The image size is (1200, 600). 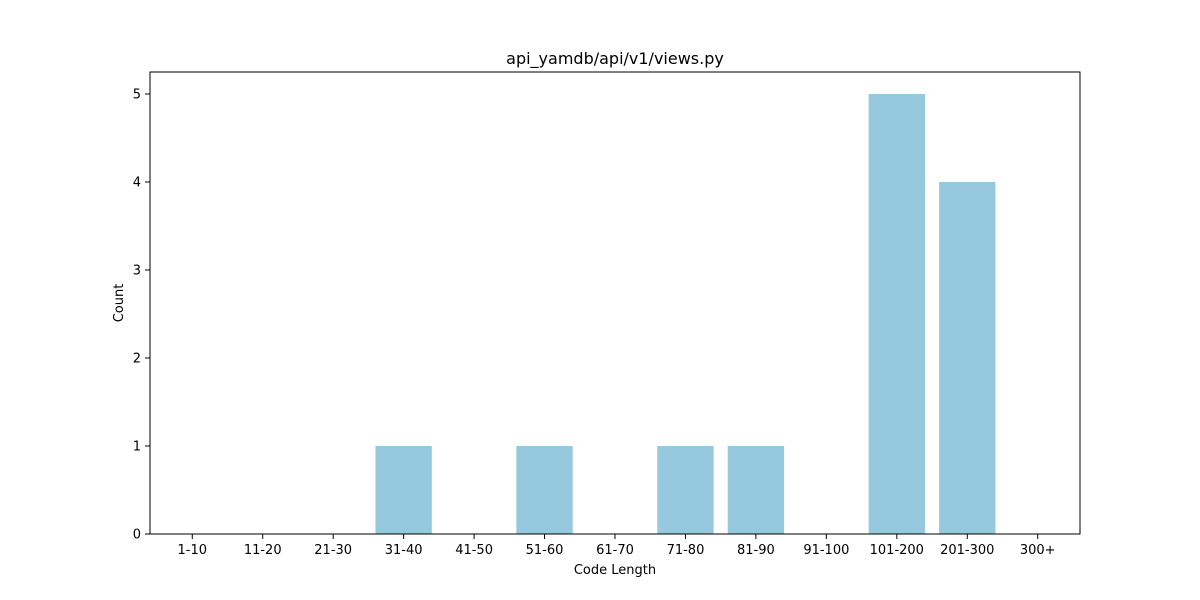 I want to click on y-tick-label: 2, so click(x=137, y=359).